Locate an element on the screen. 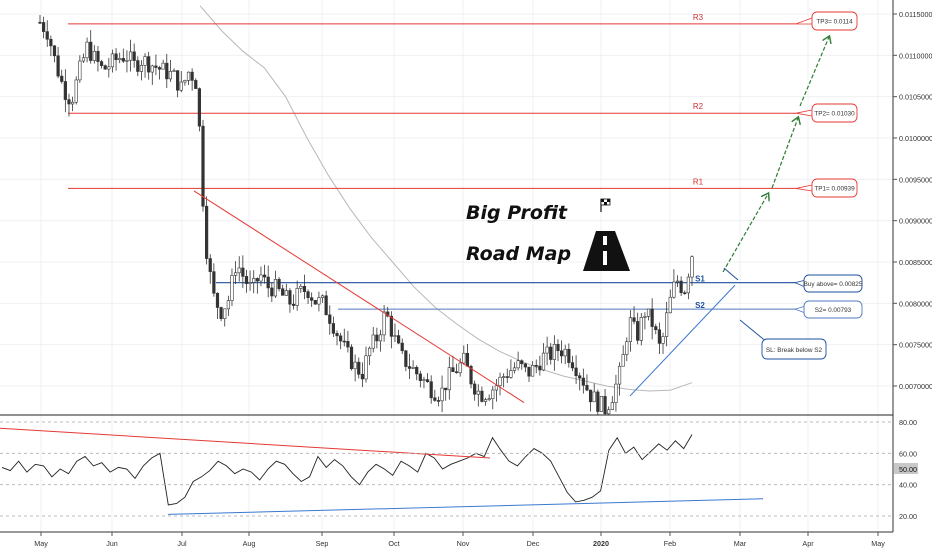  oscillator is located at coordinates (382, 471).